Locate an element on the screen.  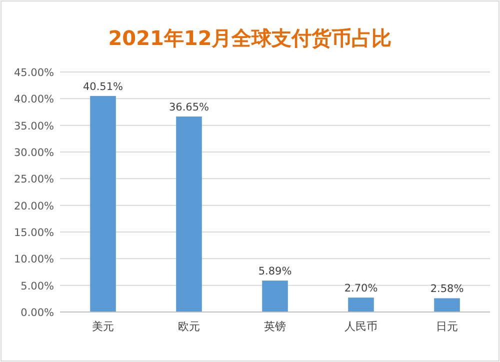
y-tick-label: 20.00% is located at coordinates (34, 206).